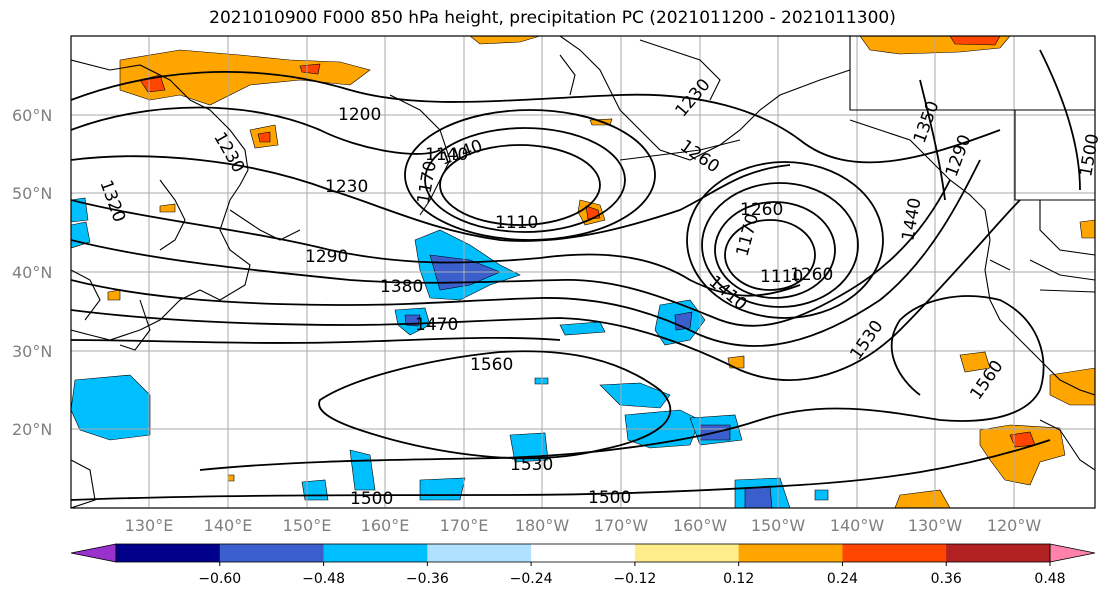 The width and height of the screenshot is (1105, 601). Describe the element at coordinates (857, 525) in the screenshot. I see `lon-label: 140°W` at that location.